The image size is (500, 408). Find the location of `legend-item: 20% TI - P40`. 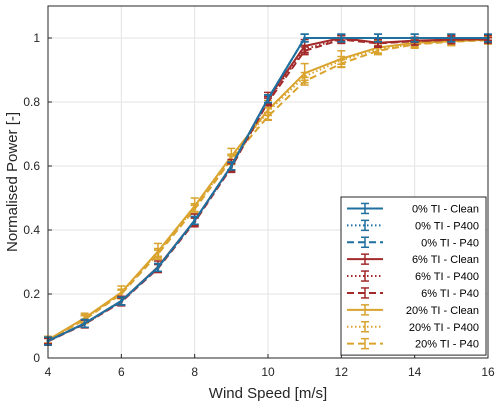

legend-item: 20% TI - P40 is located at coordinates (413, 344).